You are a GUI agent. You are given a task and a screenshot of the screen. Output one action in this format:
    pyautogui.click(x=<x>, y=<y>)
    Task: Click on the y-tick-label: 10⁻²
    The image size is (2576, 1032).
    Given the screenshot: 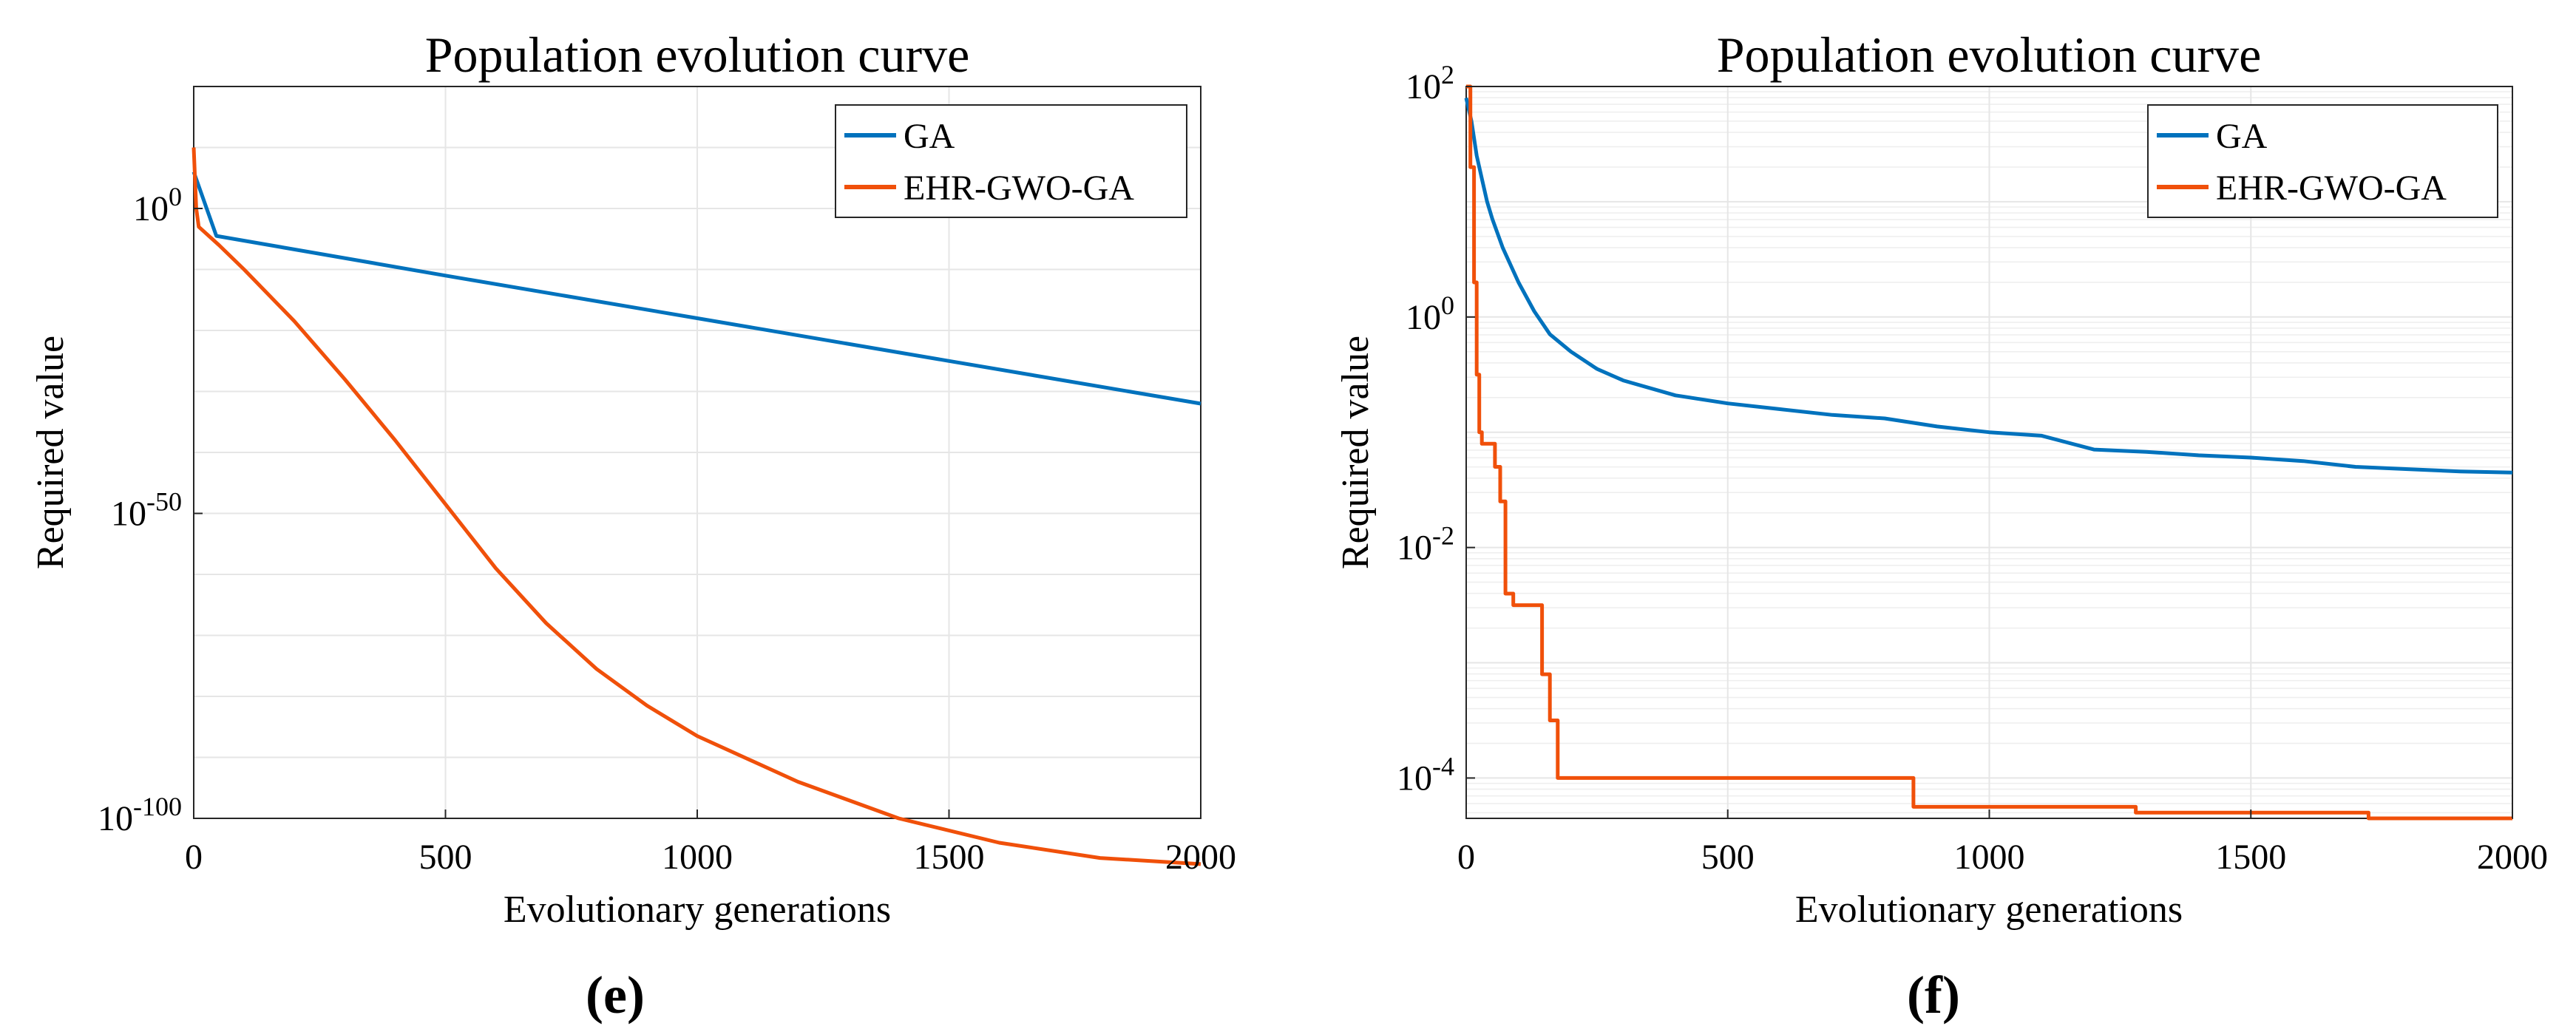 What is the action you would take?
    pyautogui.click(x=1425, y=544)
    